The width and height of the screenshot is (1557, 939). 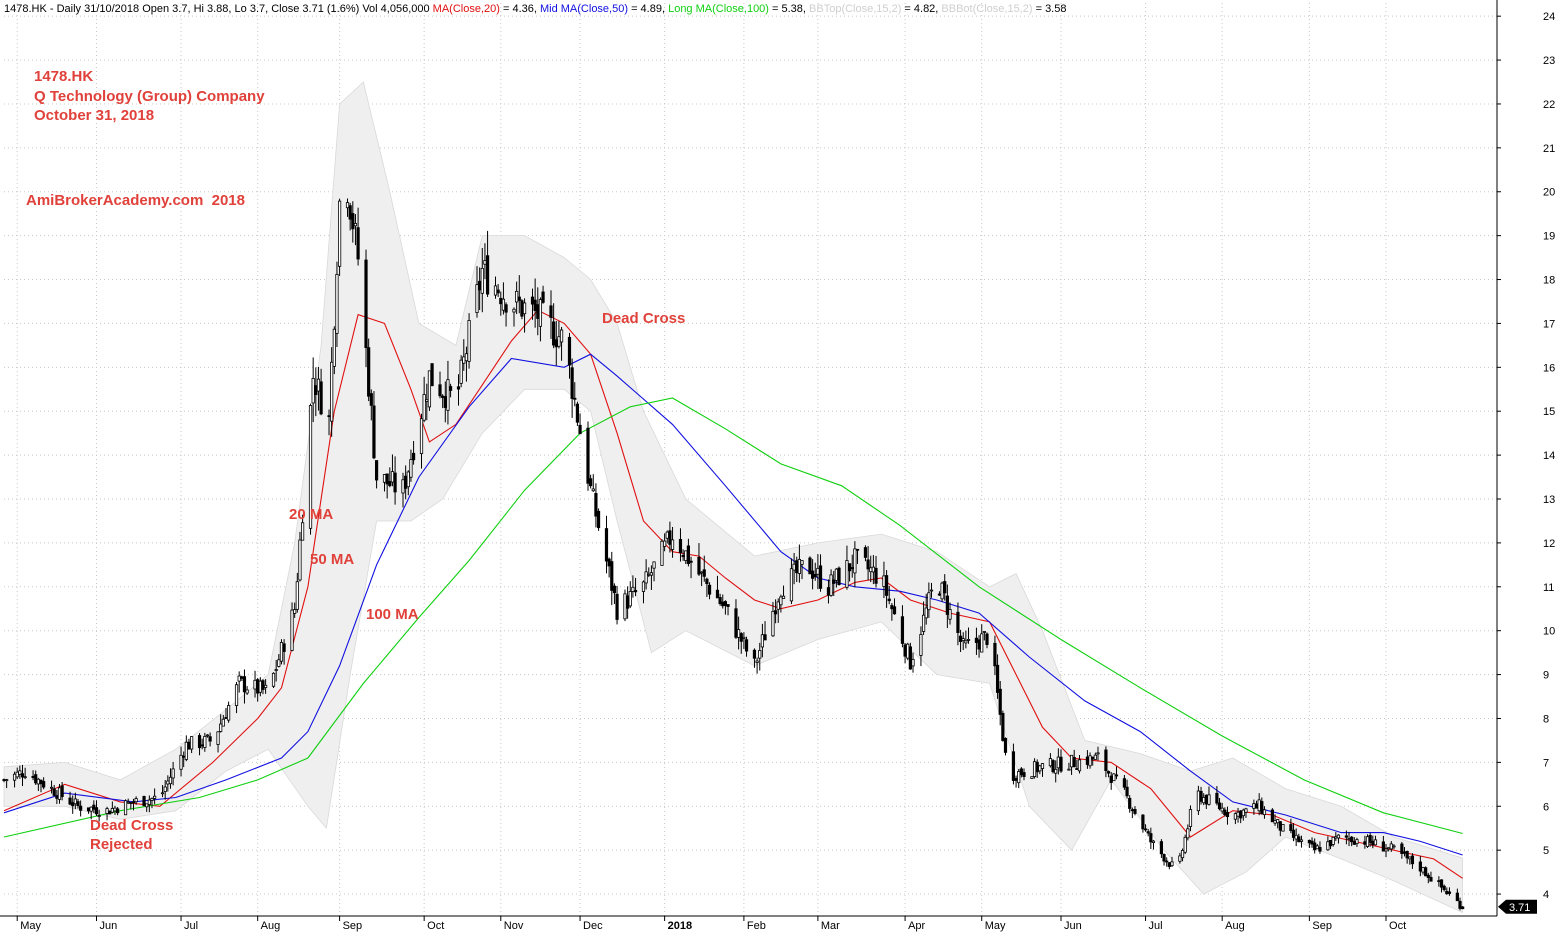 I want to click on y-tick-label: 11, so click(x=1548, y=588).